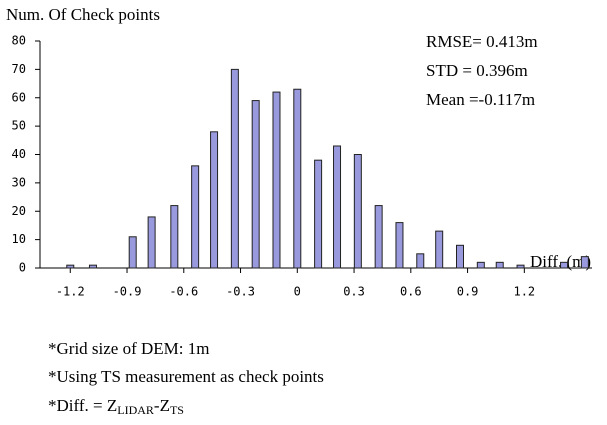  Describe the element at coordinates (22, 268) in the screenshot. I see `y-tick-label: 0` at that location.